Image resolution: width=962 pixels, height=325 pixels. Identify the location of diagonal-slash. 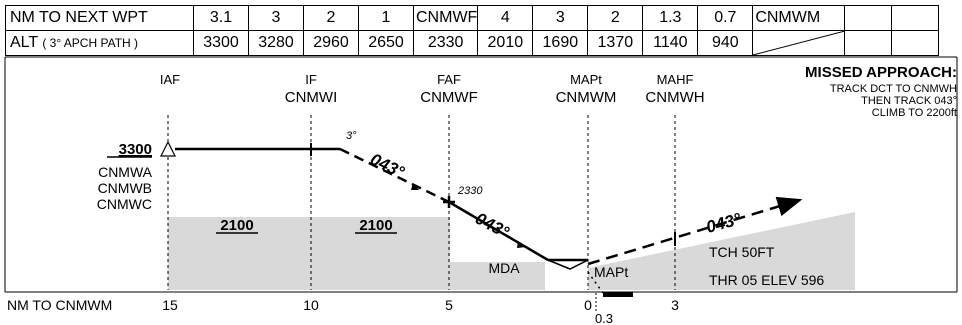
(798, 43).